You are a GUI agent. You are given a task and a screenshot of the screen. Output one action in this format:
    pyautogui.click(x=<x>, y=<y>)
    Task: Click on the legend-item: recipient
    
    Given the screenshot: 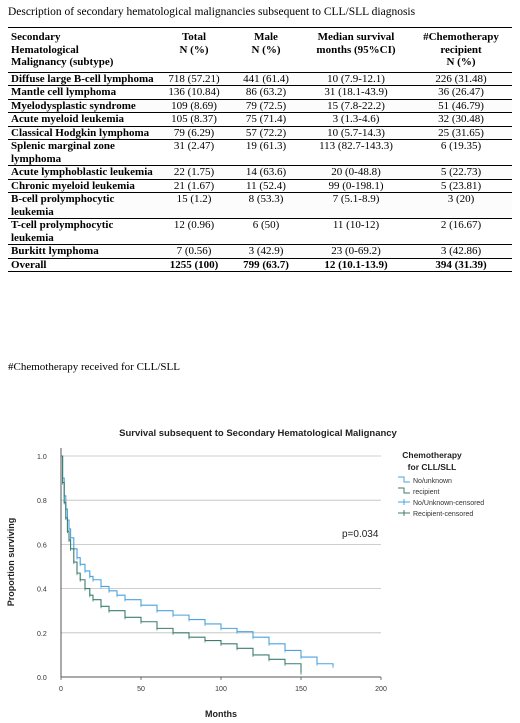 What is the action you would take?
    pyautogui.click(x=419, y=491)
    